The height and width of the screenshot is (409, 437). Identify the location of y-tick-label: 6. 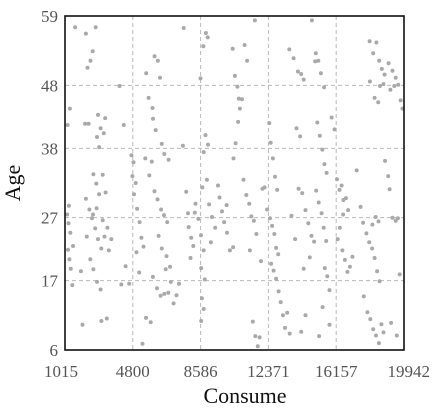
(54, 350).